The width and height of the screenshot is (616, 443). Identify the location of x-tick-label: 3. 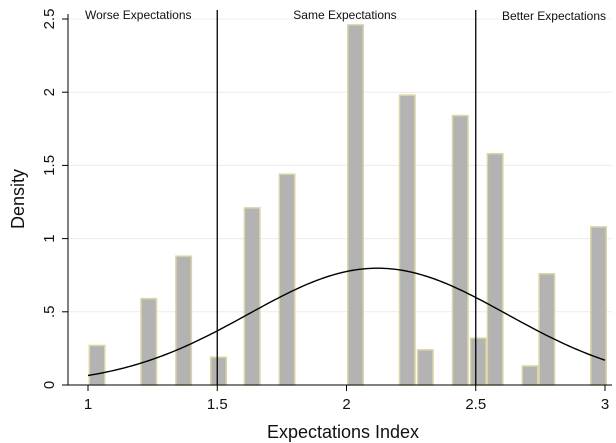
(605, 404).